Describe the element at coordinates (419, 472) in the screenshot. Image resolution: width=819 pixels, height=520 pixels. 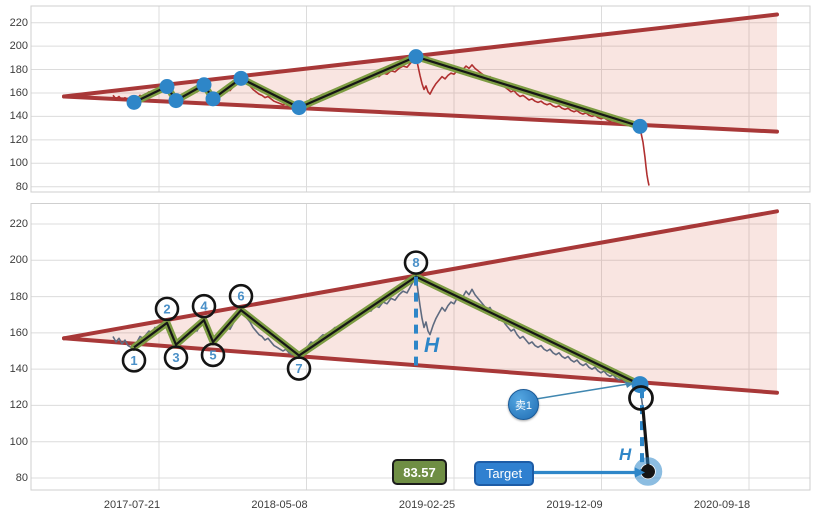
I see `target-price-box: 83.57` at that location.